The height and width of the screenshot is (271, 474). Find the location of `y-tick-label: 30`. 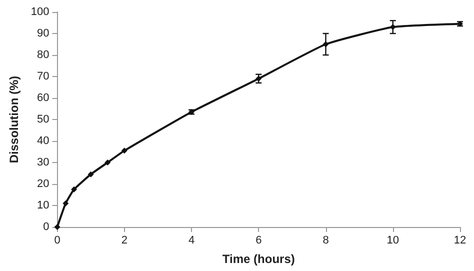

y-tick-label: 30 is located at coordinates (43, 162).